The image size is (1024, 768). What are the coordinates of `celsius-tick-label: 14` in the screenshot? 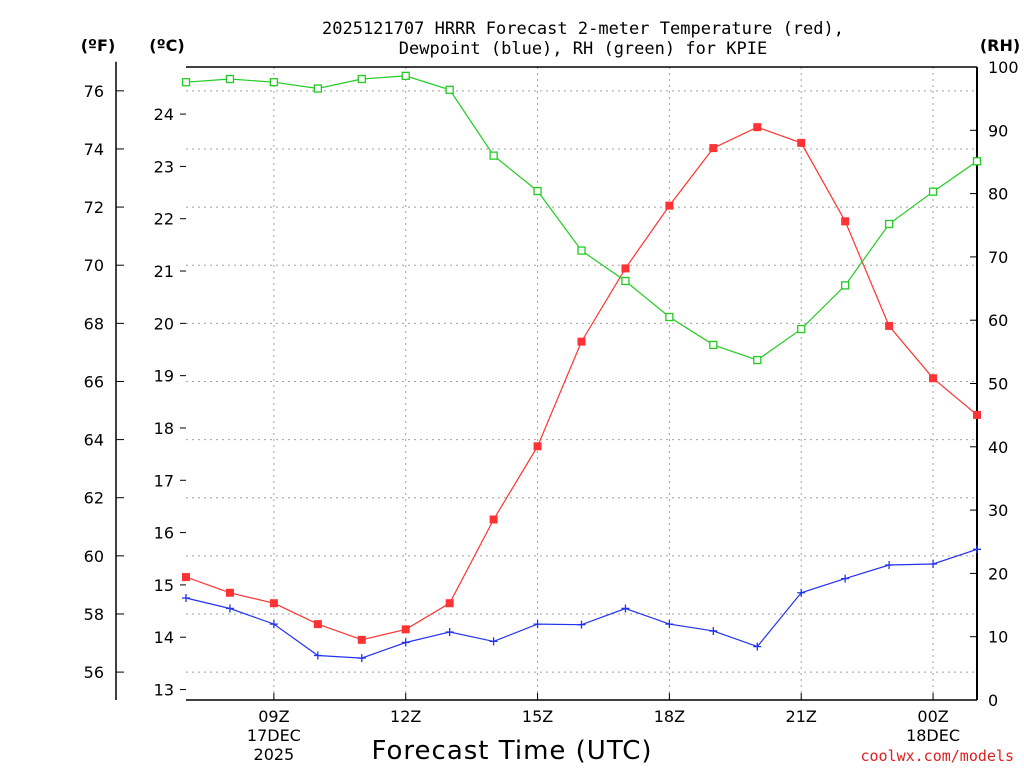 It's located at (164, 637).